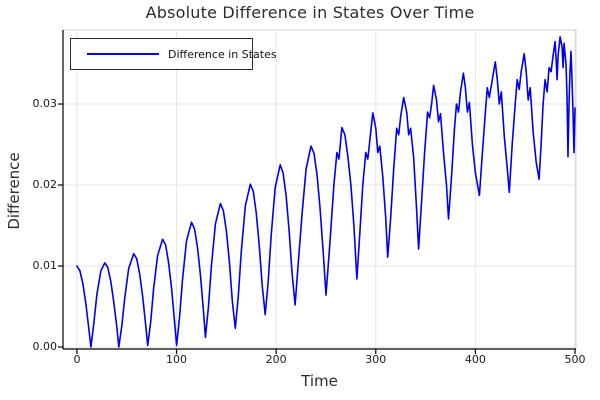  I want to click on x-tick-label: 0, so click(77, 359).